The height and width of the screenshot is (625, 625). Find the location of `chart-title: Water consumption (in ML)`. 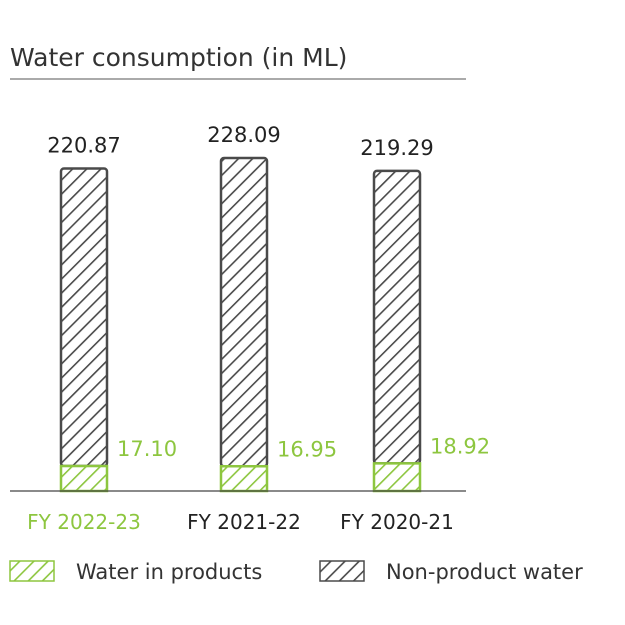

chart-title: Water consumption (in ML) is located at coordinates (178, 57).